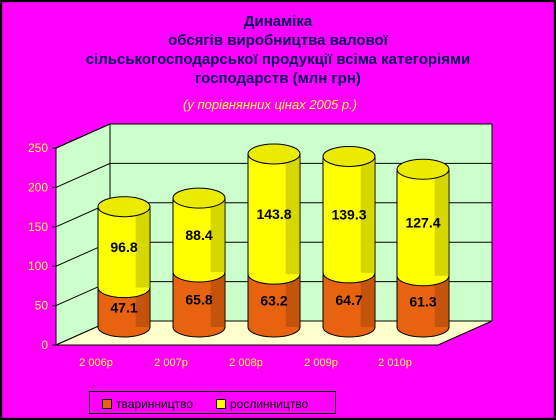 The image size is (556, 420). Describe the element at coordinates (273, 301) in the screenshot. I see `data-label: 63.2` at that location.